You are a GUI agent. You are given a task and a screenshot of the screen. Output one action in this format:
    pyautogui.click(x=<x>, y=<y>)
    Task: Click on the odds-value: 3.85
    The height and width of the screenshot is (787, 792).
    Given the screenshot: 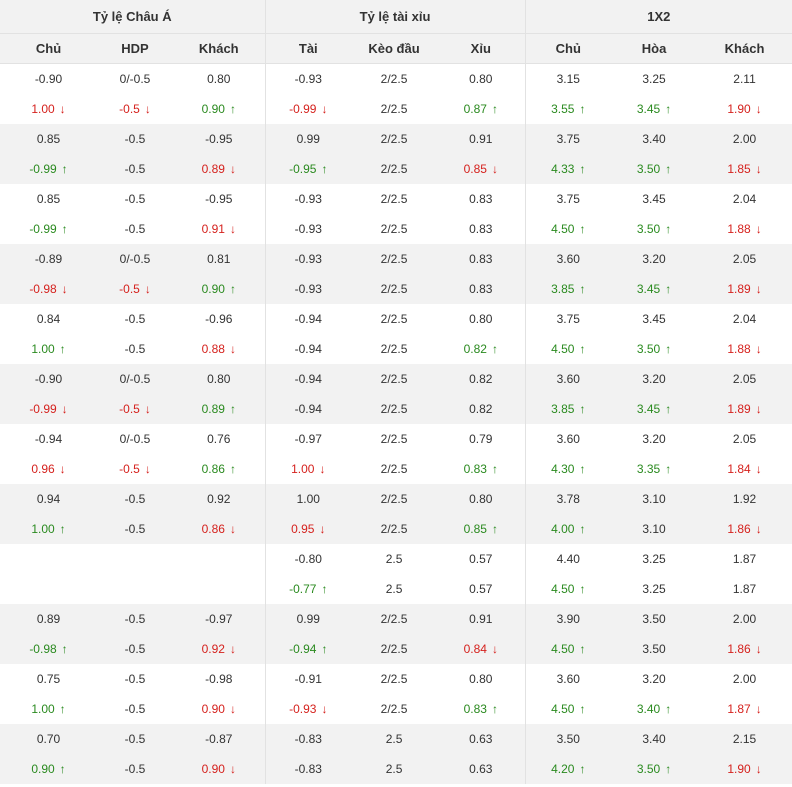 What is the action you would take?
    pyautogui.click(x=563, y=289)
    